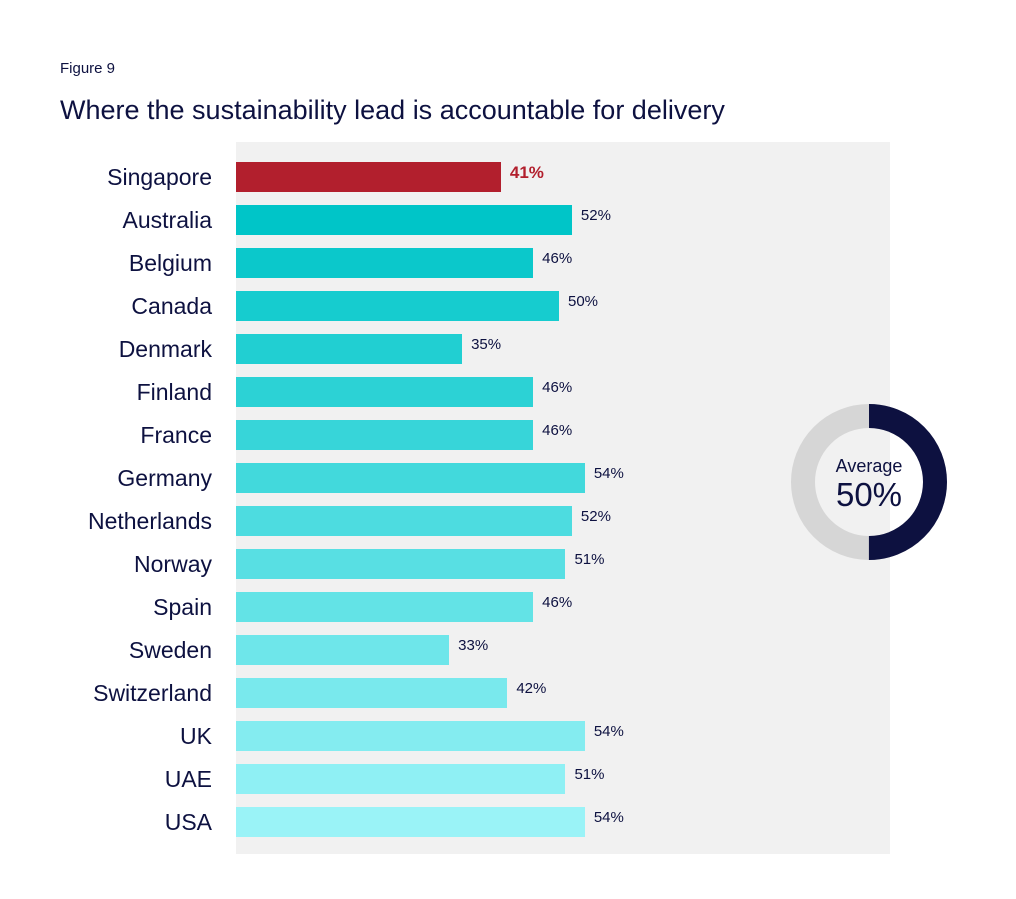 The width and height of the screenshot is (1016, 899). Describe the element at coordinates (349, 349) in the screenshot. I see `bar-denmark` at that location.